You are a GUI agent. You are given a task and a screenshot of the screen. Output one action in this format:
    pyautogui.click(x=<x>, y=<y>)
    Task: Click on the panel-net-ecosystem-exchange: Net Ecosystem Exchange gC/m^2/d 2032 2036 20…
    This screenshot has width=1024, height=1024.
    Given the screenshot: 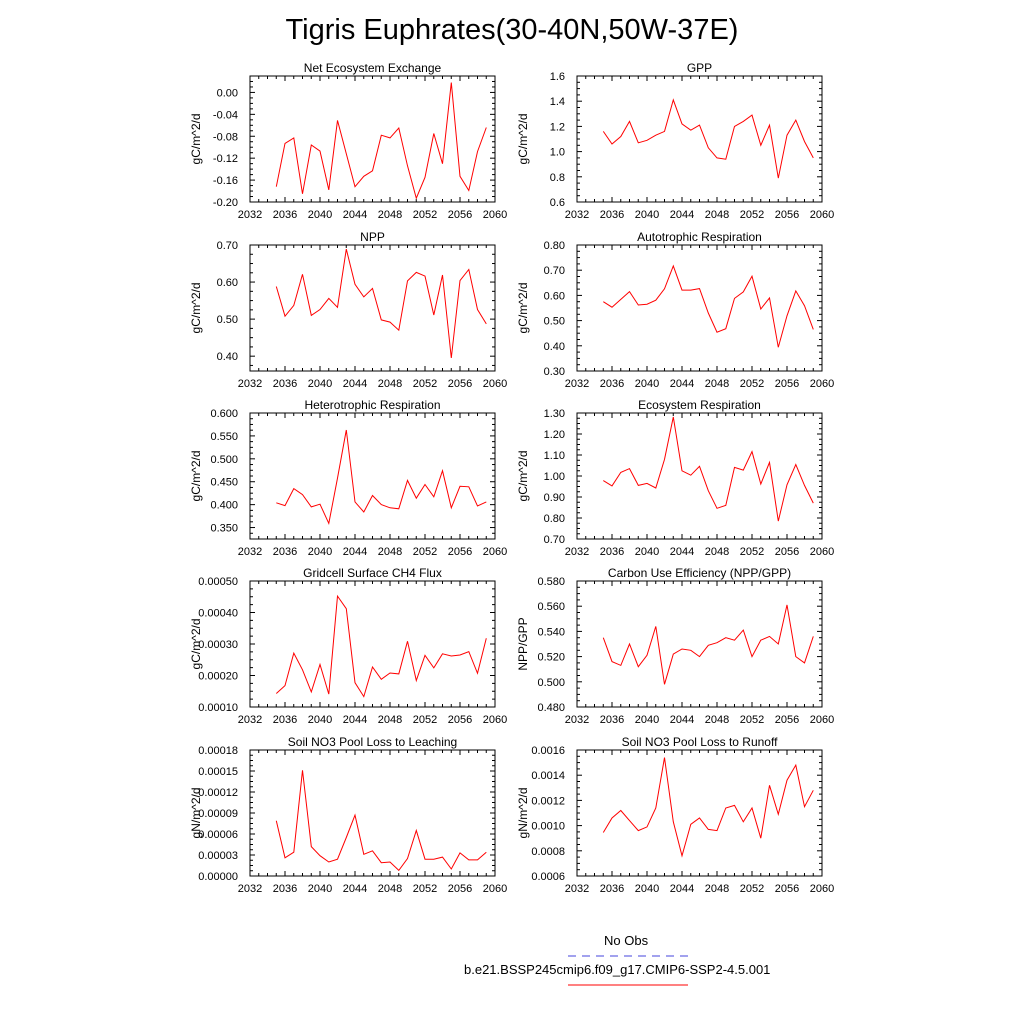 What is the action you would take?
    pyautogui.click(x=348, y=141)
    